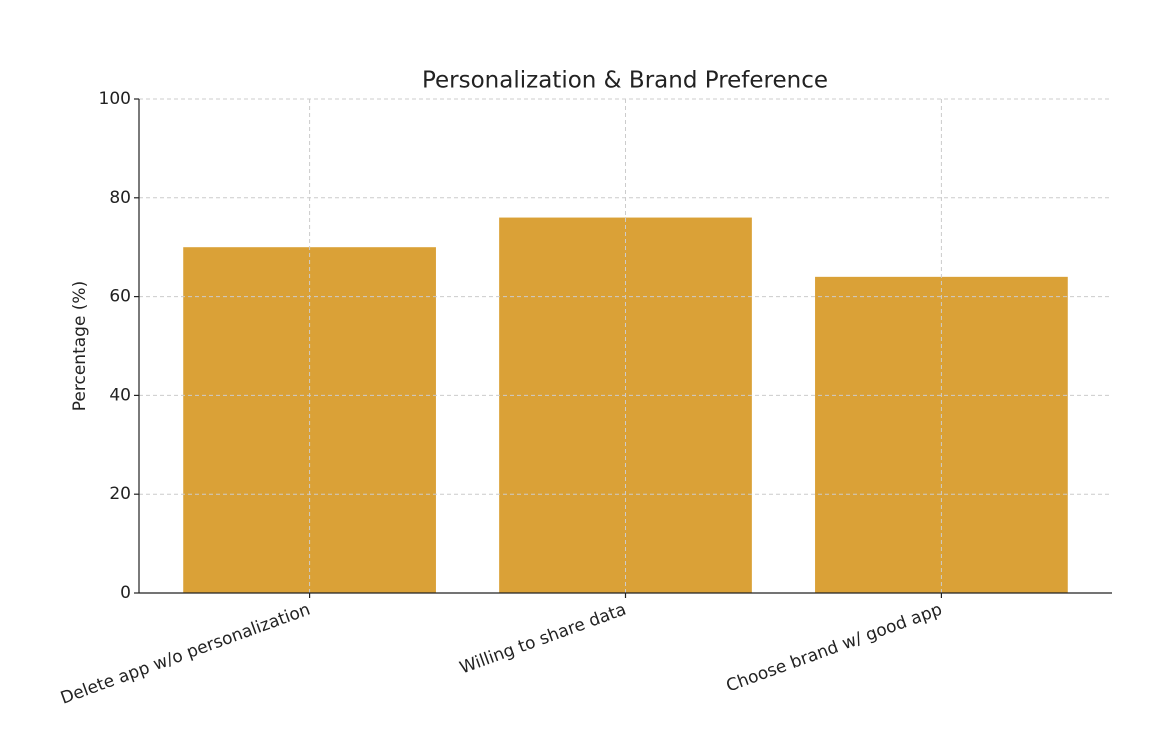 The height and width of the screenshot is (746, 1168). Describe the element at coordinates (625, 405) in the screenshot. I see `bar` at that location.